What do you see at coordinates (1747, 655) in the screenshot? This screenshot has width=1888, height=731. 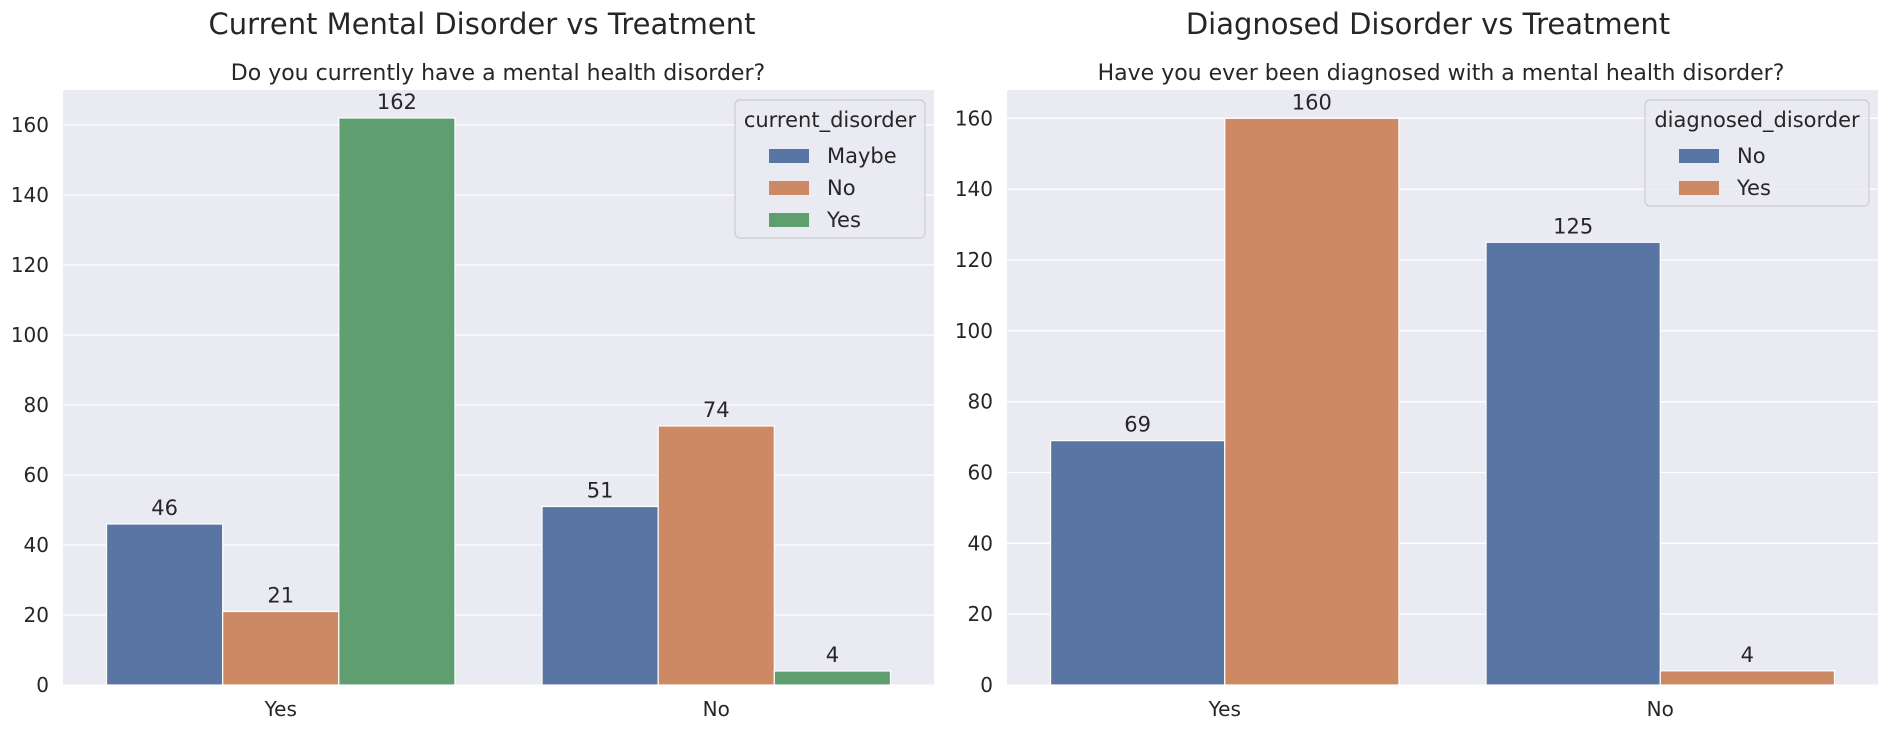 I see `chart-2-data-label: 4` at bounding box center [1747, 655].